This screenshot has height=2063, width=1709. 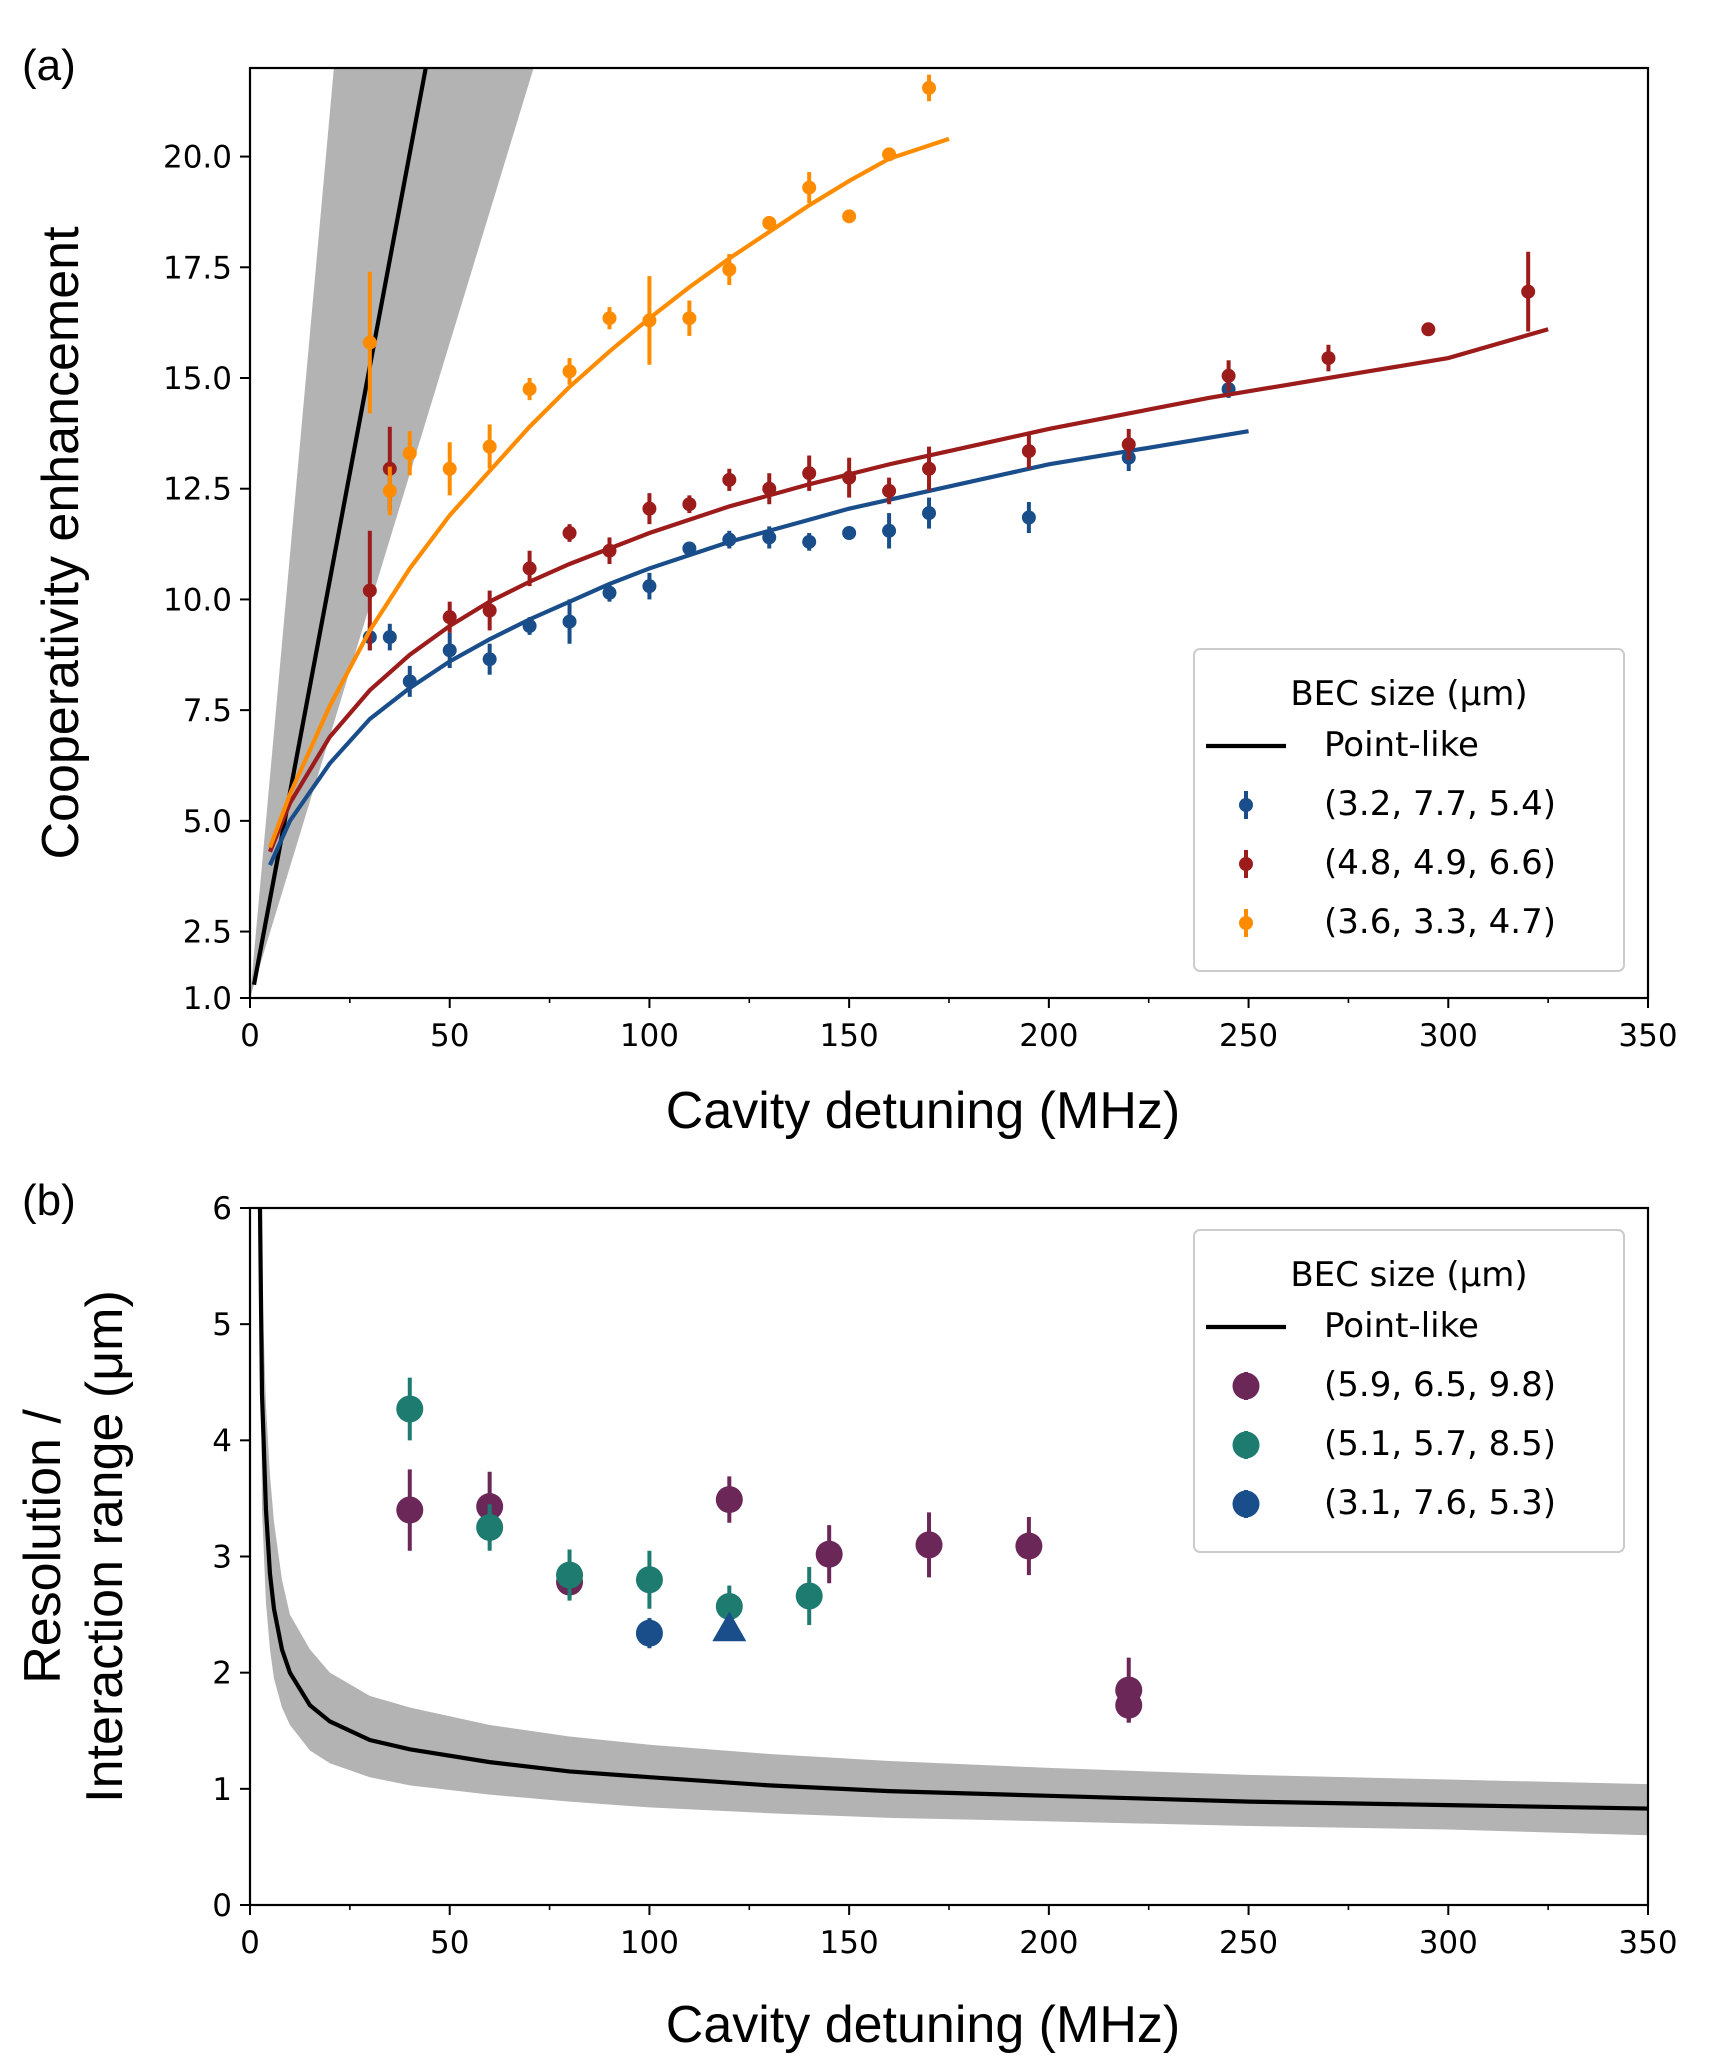 I want to click on x-axis-label: Cavity detuning (MHz), so click(x=923, y=2025).